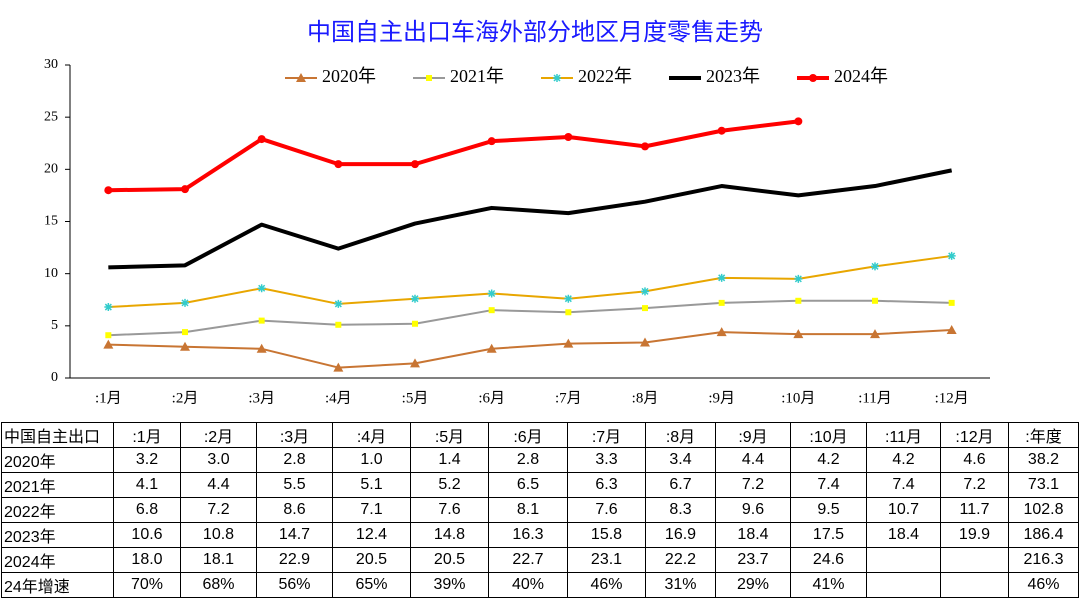 The image size is (1080, 598). What do you see at coordinates (1043, 460) in the screenshot?
I see `table-cell: 38.2` at bounding box center [1043, 460].